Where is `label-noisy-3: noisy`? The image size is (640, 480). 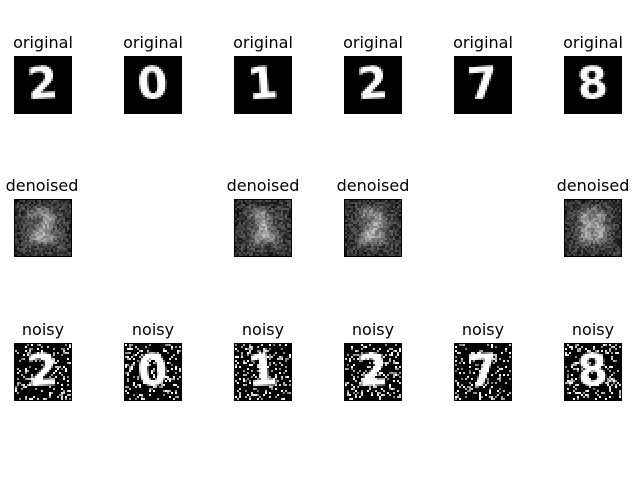
label-noisy-3: noisy is located at coordinates (263, 329).